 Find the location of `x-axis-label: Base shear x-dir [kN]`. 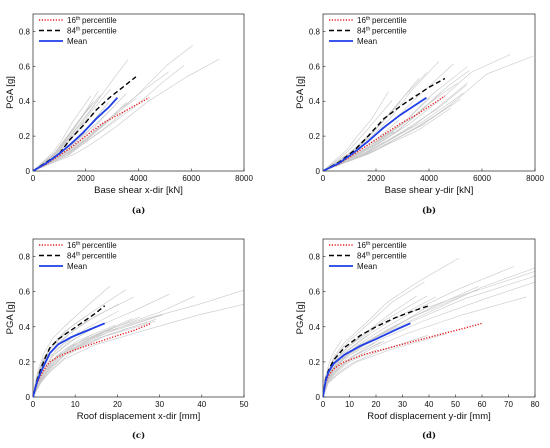

x-axis-label: Base shear x-dir [kN] is located at coordinates (138, 190).